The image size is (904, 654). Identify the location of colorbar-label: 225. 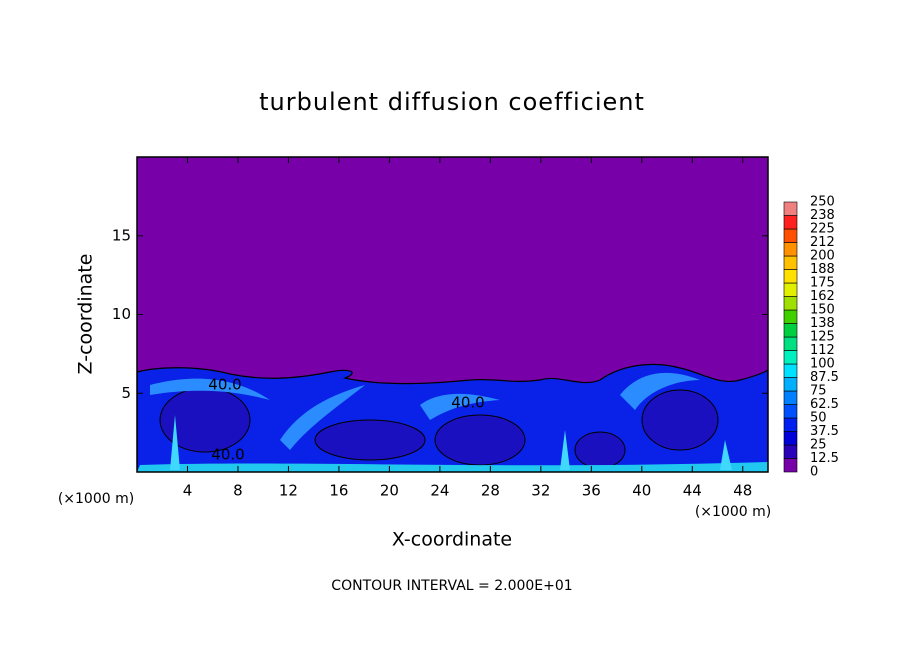
(822, 229).